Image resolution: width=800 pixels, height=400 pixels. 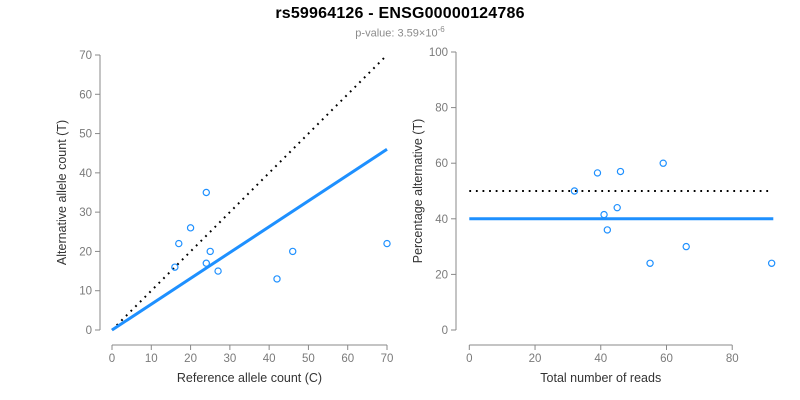 What do you see at coordinates (229, 359) in the screenshot?
I see `x-tick-label: 30` at bounding box center [229, 359].